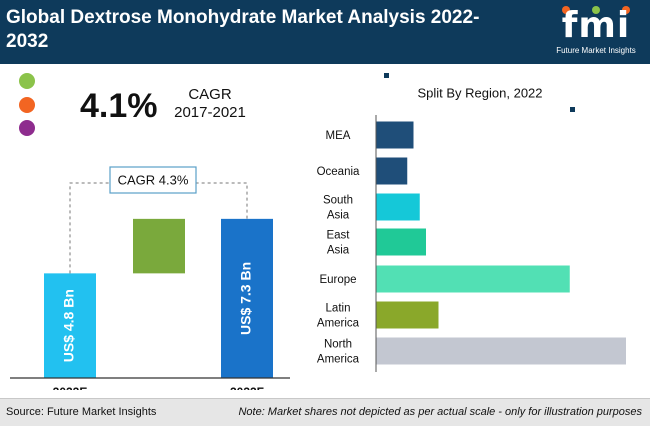 The image size is (650, 426). I want to click on source-text: Source: Future Market Insights, so click(81, 412).